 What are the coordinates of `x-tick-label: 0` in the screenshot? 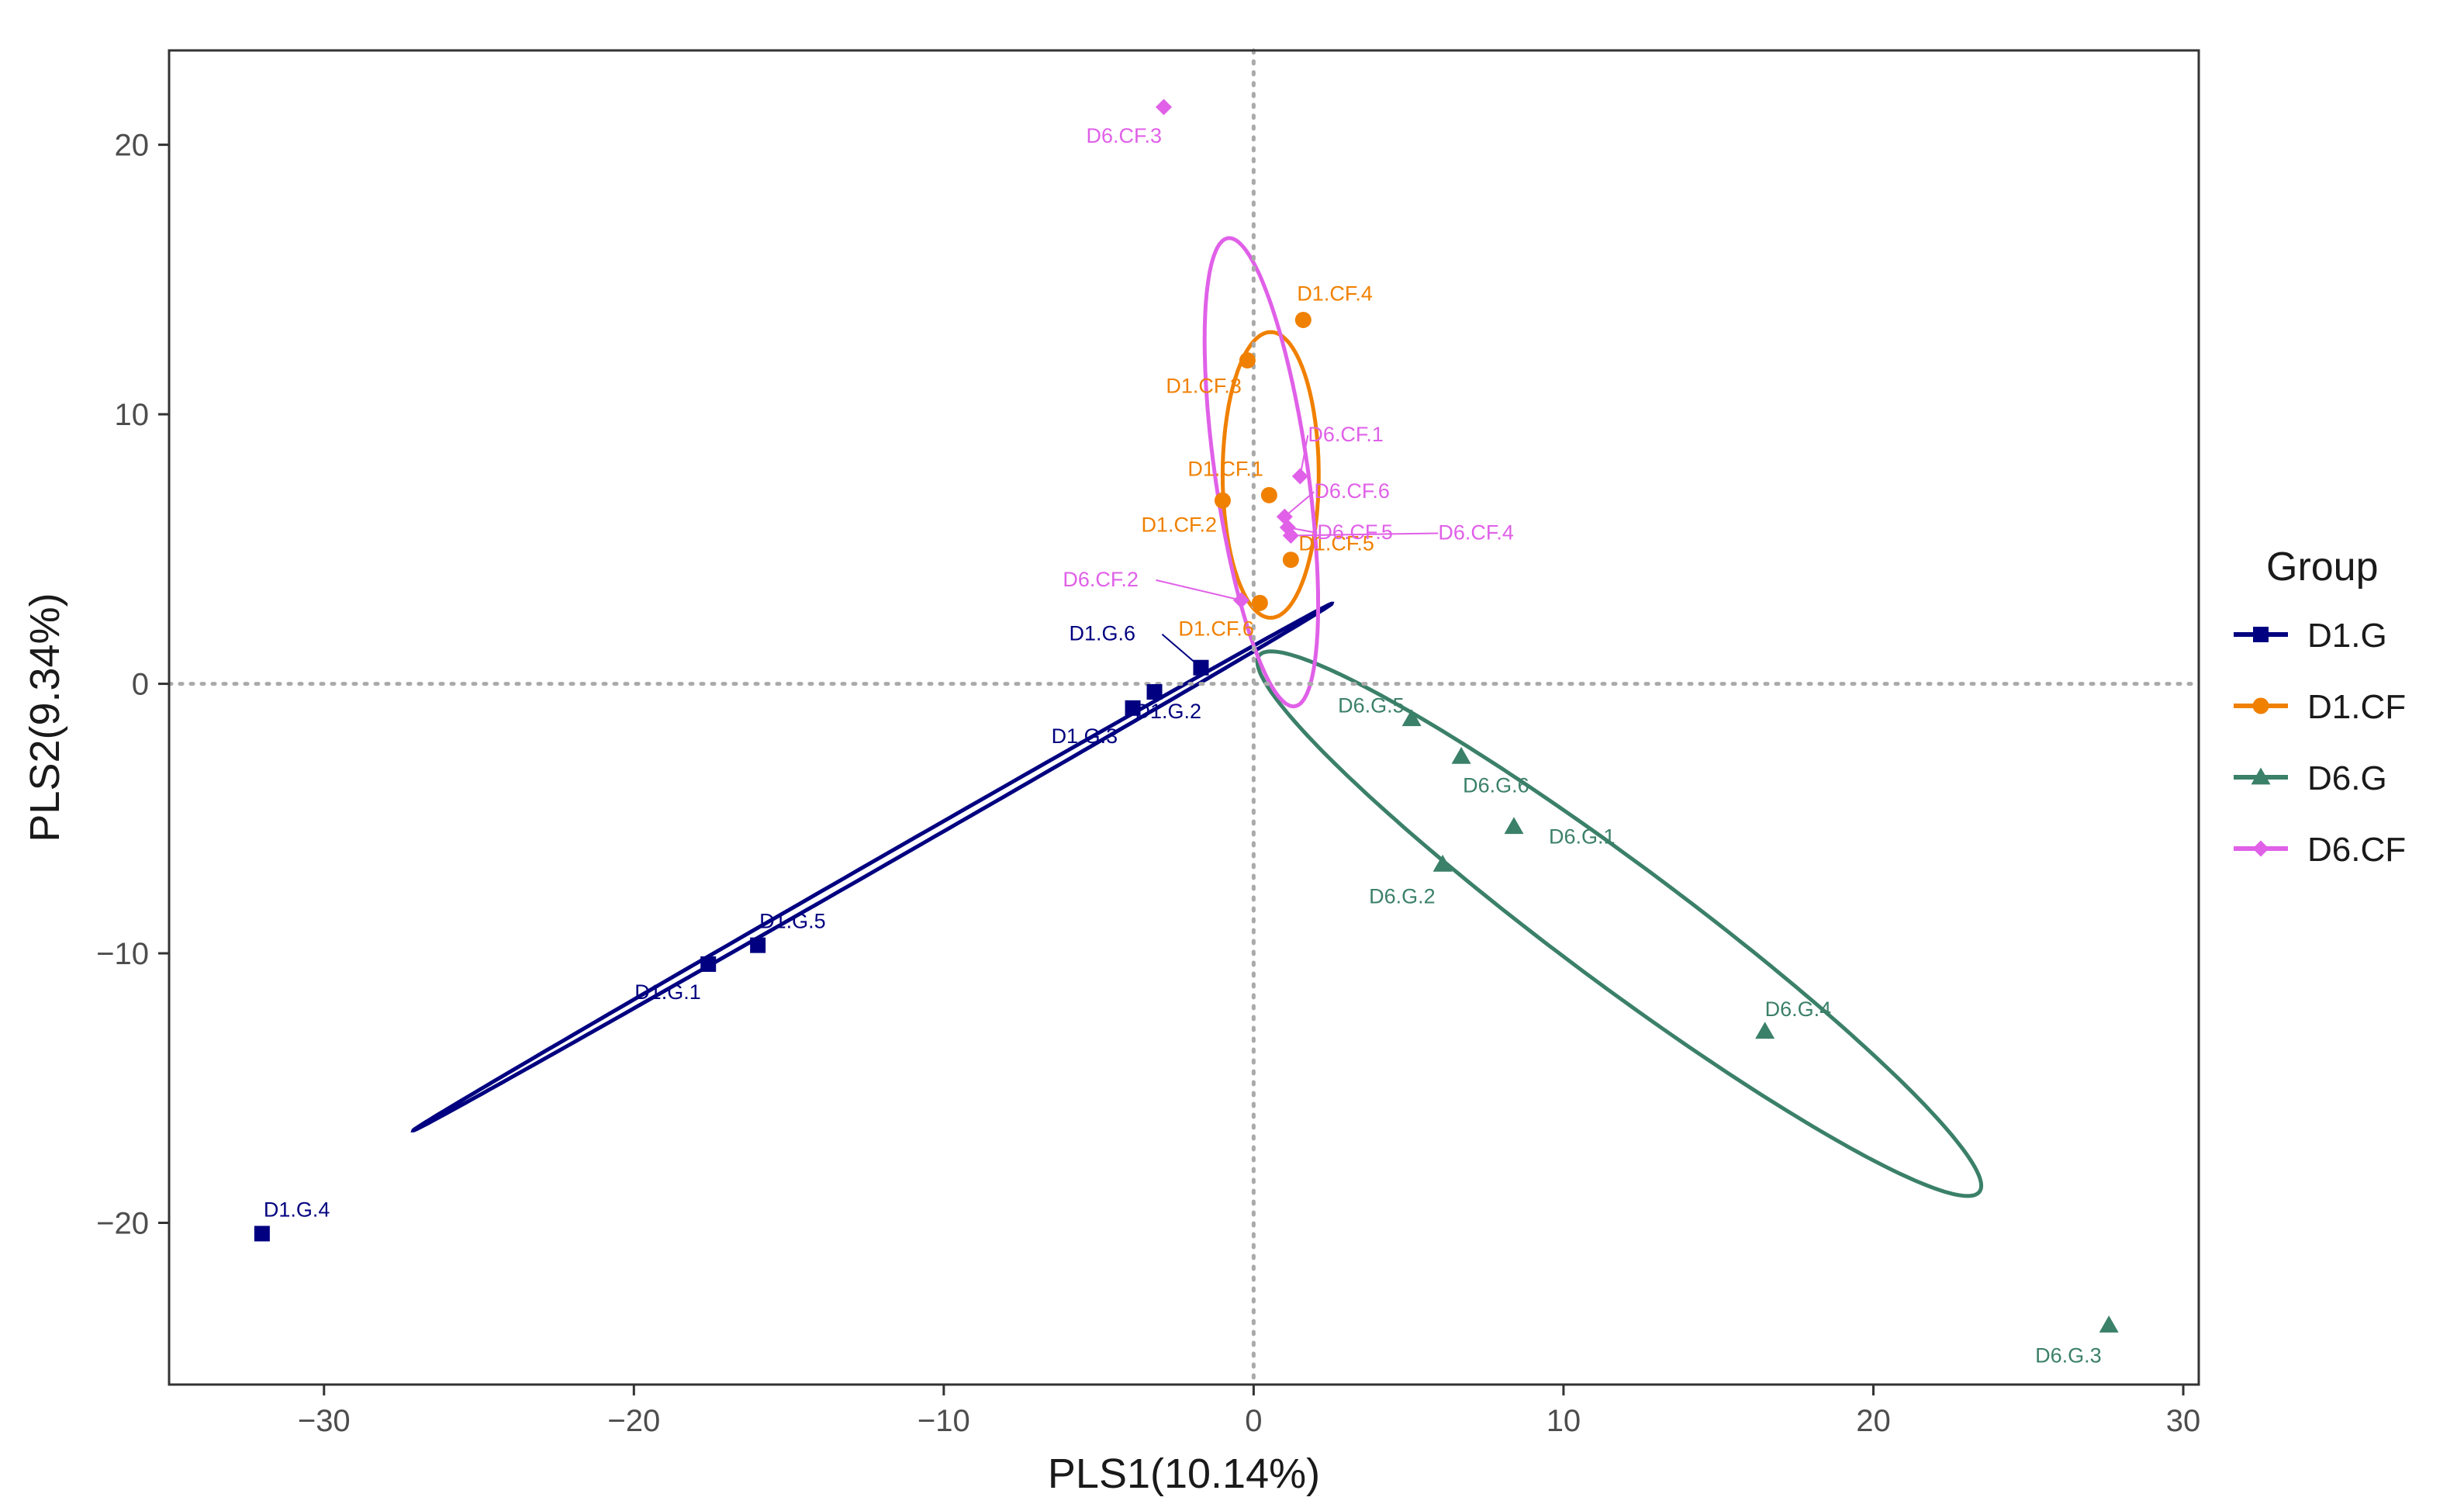 It's located at (1253, 1421).